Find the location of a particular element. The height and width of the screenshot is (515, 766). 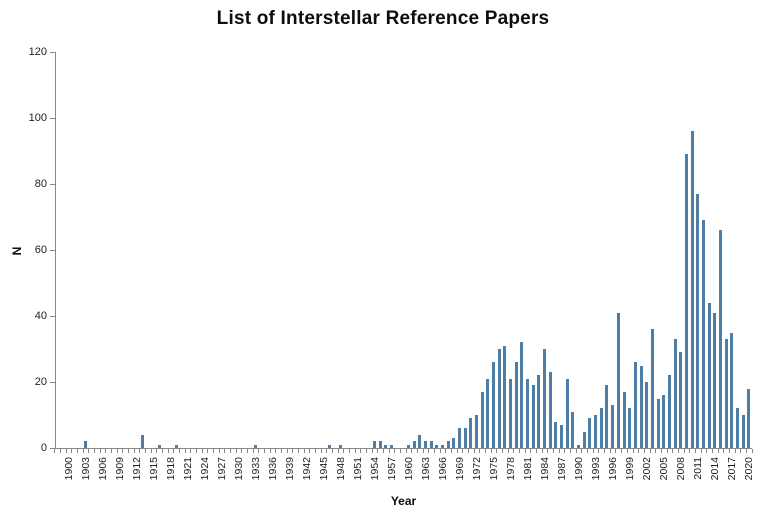

bar-1965 is located at coordinates (426, 444).